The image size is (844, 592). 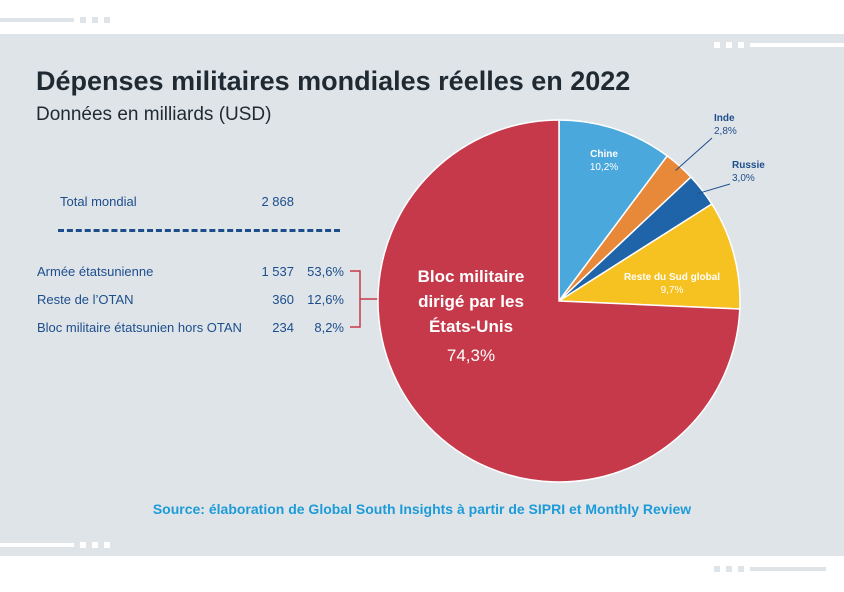 I want to click on chart-subtitle: Données en milliards (USD), so click(x=154, y=114).